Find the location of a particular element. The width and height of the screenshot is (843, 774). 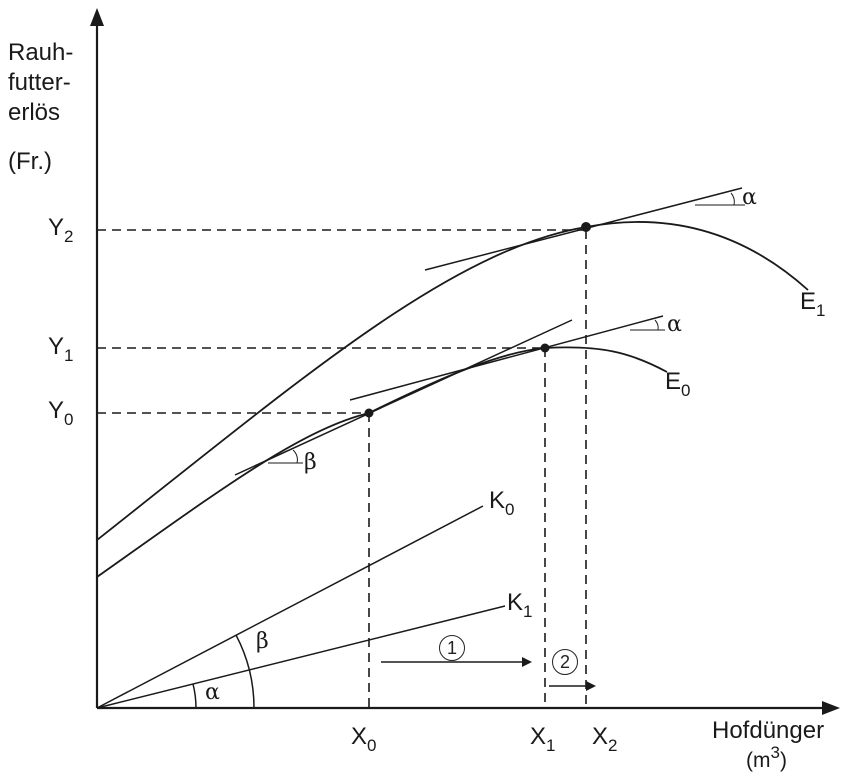

line-k1 is located at coordinates (301, 657).